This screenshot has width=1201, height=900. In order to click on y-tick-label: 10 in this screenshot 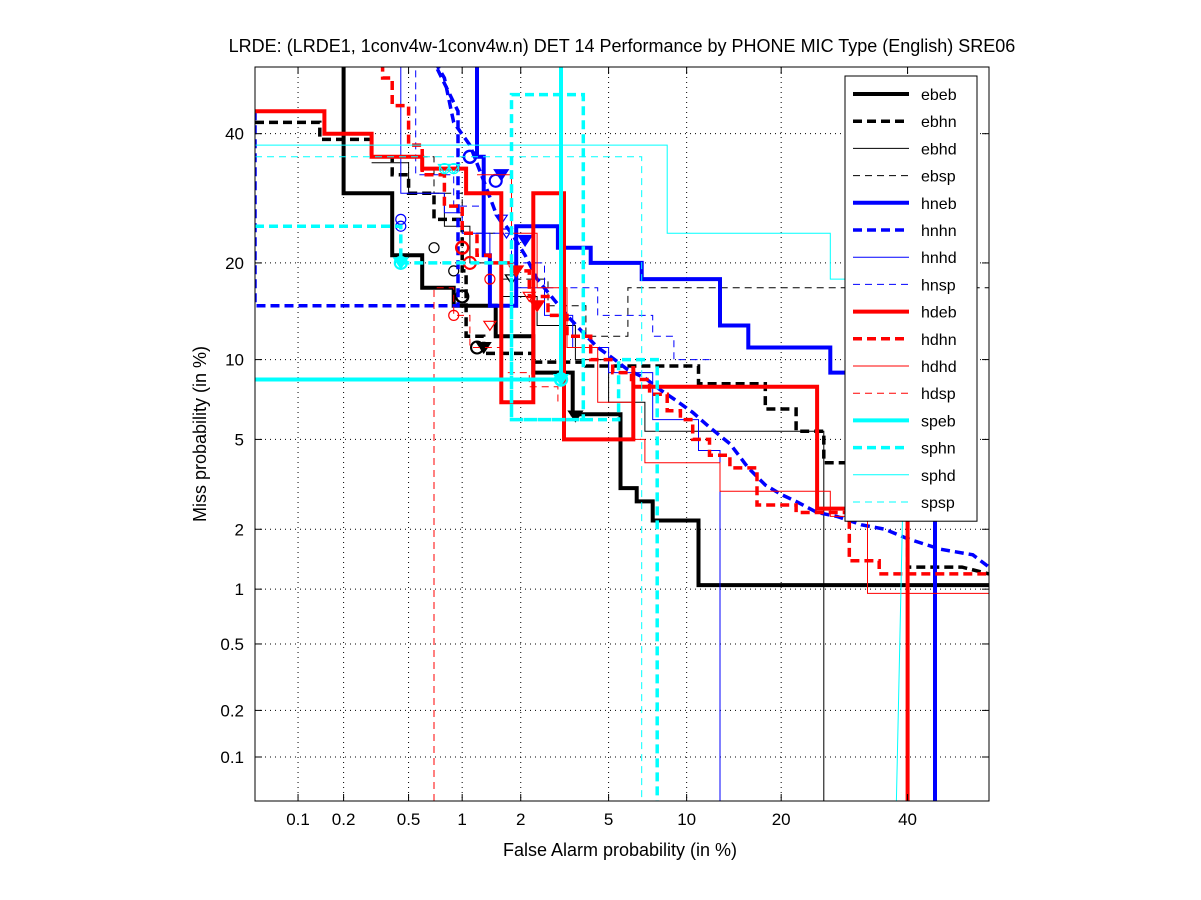, I will do `click(234, 360)`.